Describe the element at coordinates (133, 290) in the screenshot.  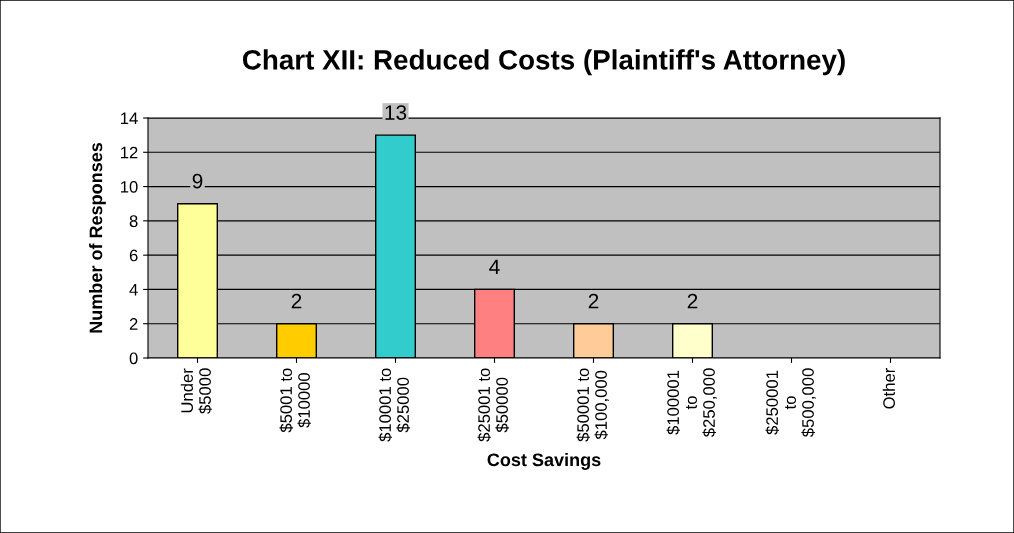
I see `y-tick-label: 4` at that location.